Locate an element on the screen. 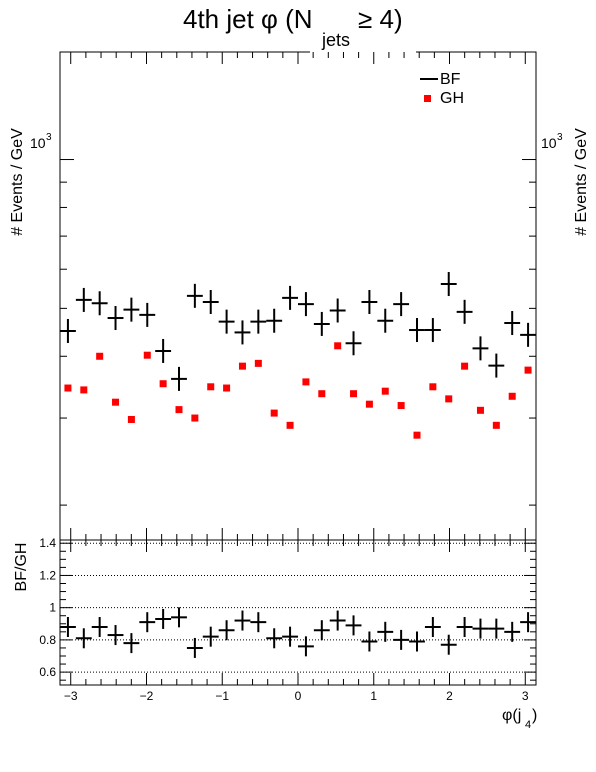 This screenshot has width=596, height=772. y-axis-title-right: # Events / GeV is located at coordinates (581, 182).